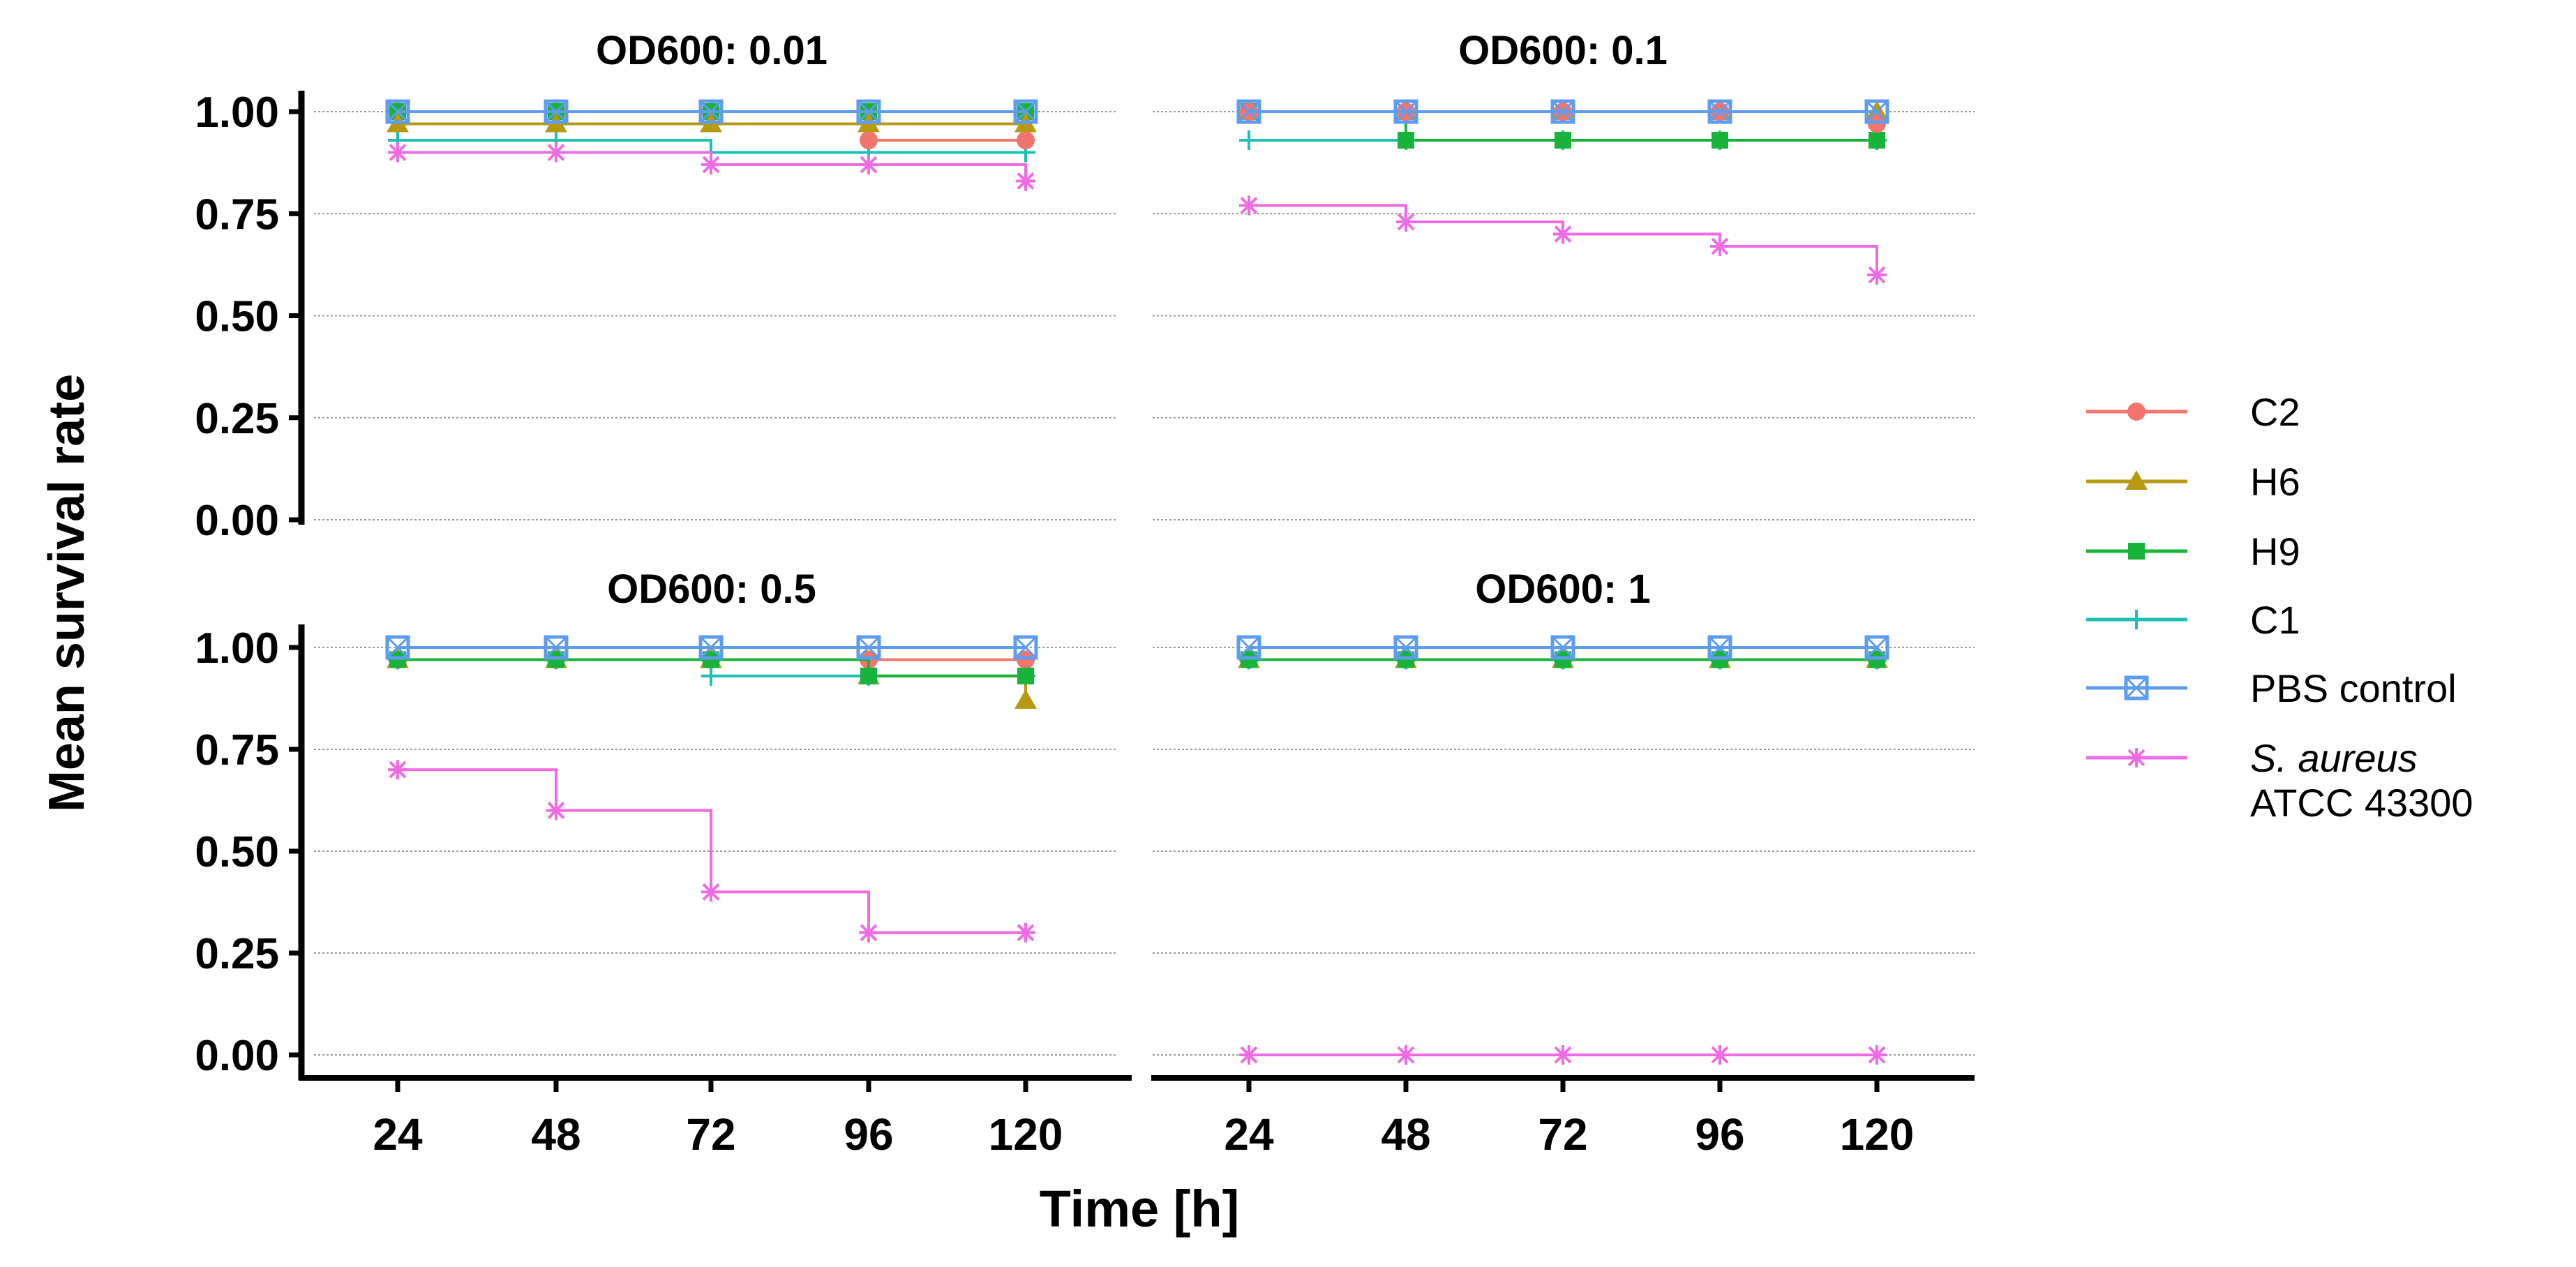 The height and width of the screenshot is (1267, 2576). What do you see at coordinates (237, 852) in the screenshot?
I see `y-tick-label: 0.50` at bounding box center [237, 852].